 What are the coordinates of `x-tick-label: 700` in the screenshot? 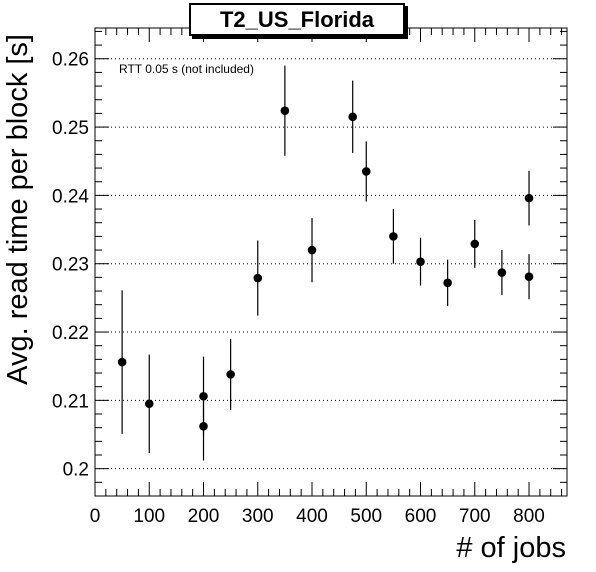 It's located at (475, 516).